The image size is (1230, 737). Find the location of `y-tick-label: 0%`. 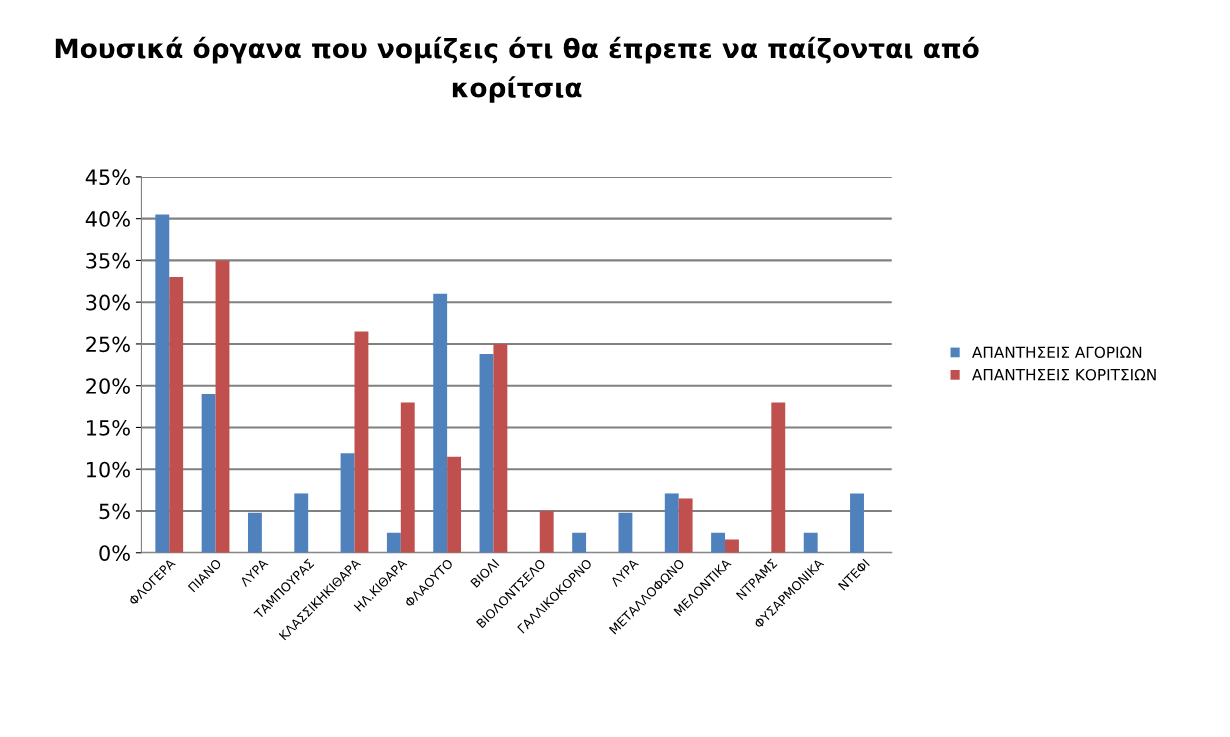

y-tick-label: 0% is located at coordinates (114, 553).